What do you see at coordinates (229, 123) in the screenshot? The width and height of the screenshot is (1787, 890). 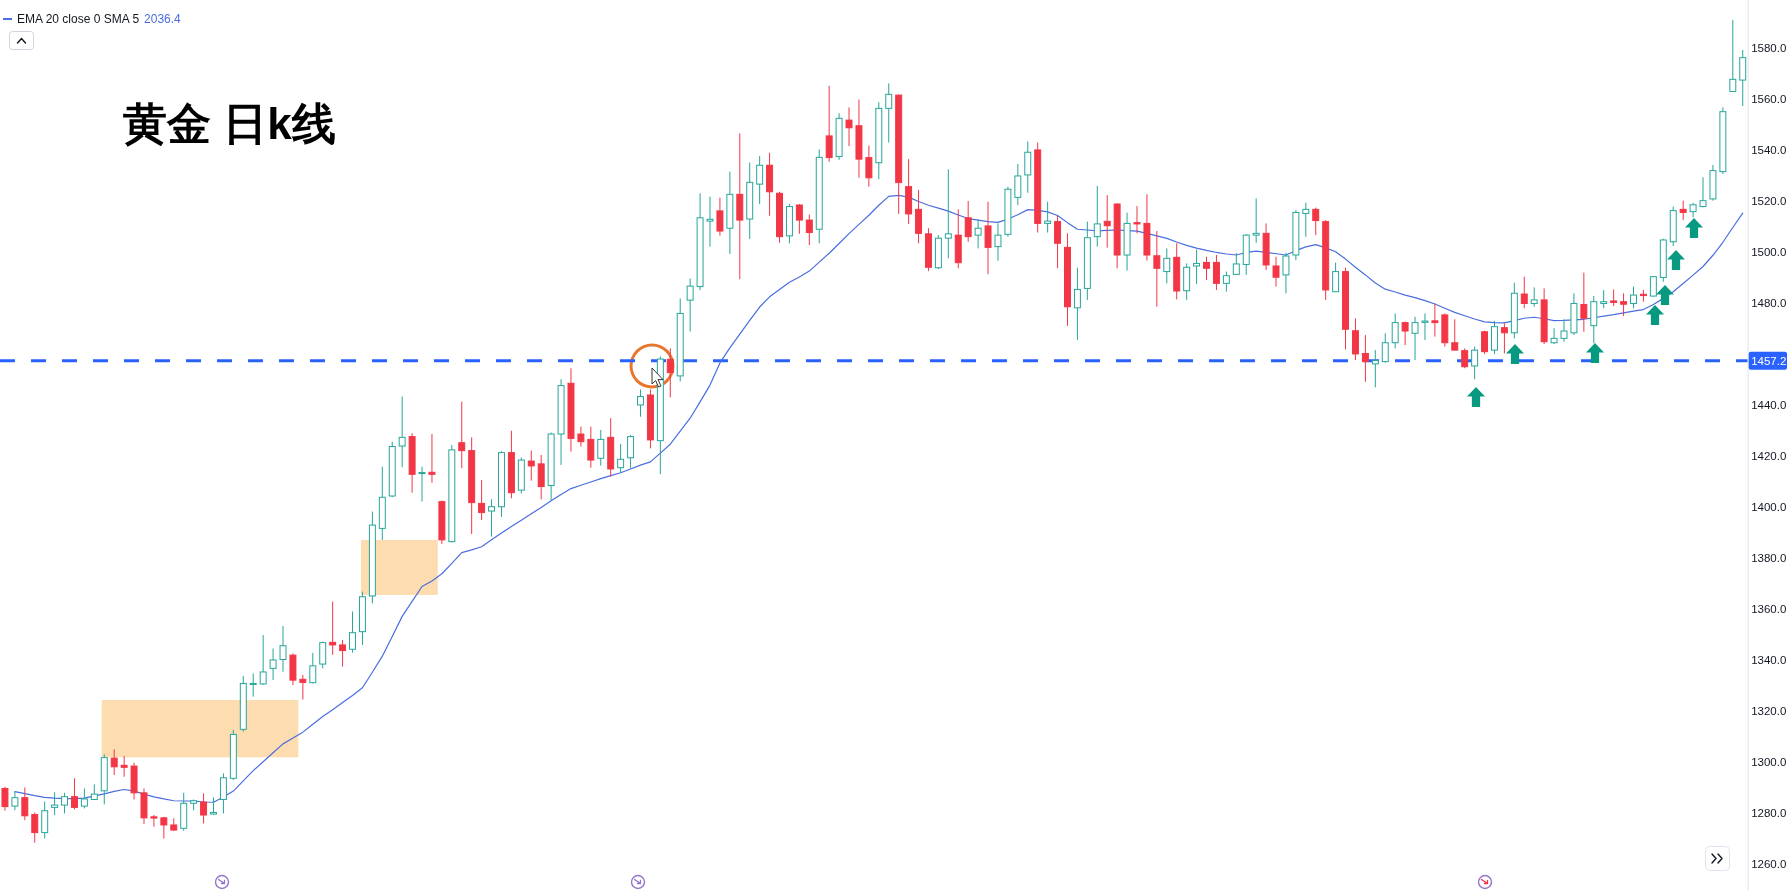 I see `text: 黄金 日k线` at bounding box center [229, 123].